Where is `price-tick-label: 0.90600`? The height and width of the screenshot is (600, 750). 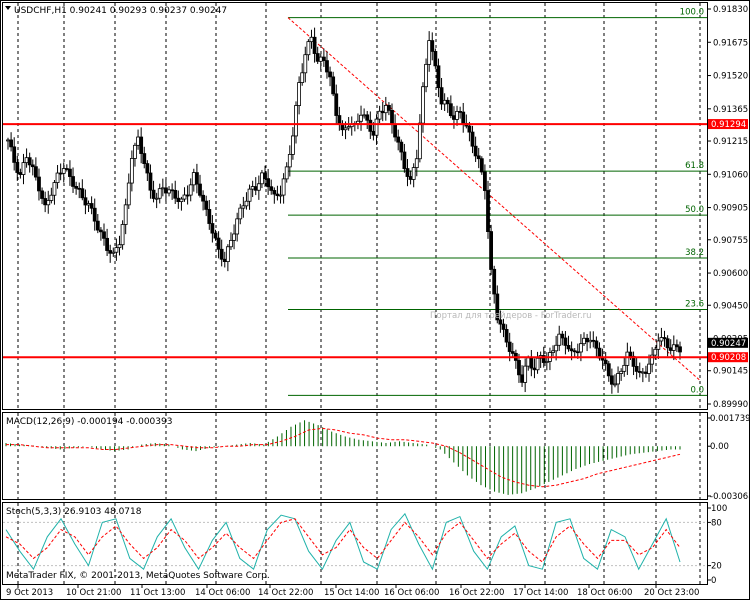
price-tick-label: 0.90600 is located at coordinates (730, 274).